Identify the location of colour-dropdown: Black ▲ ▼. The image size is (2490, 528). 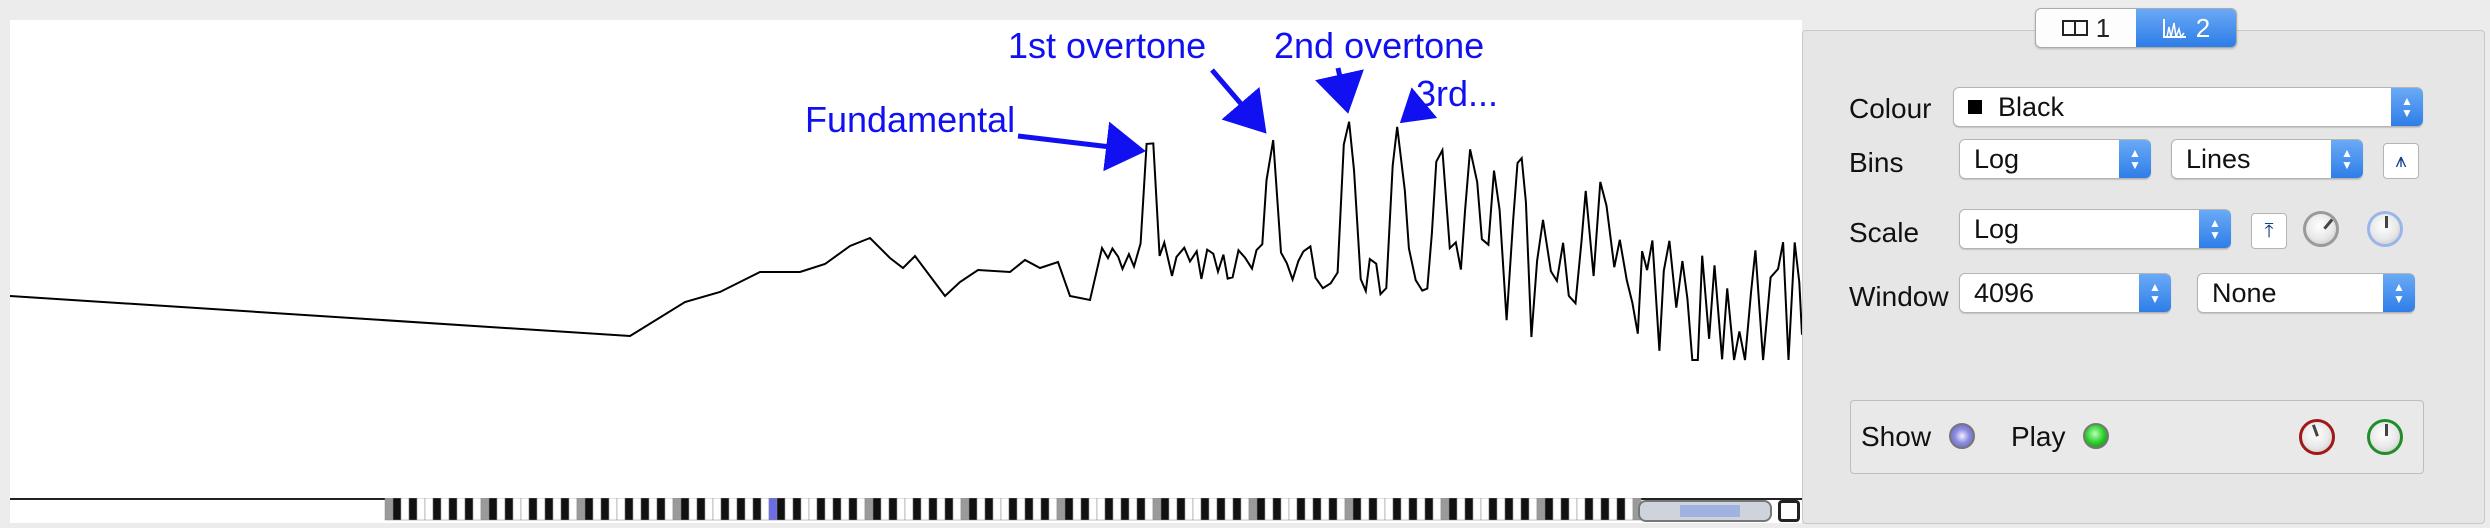
(2188, 107).